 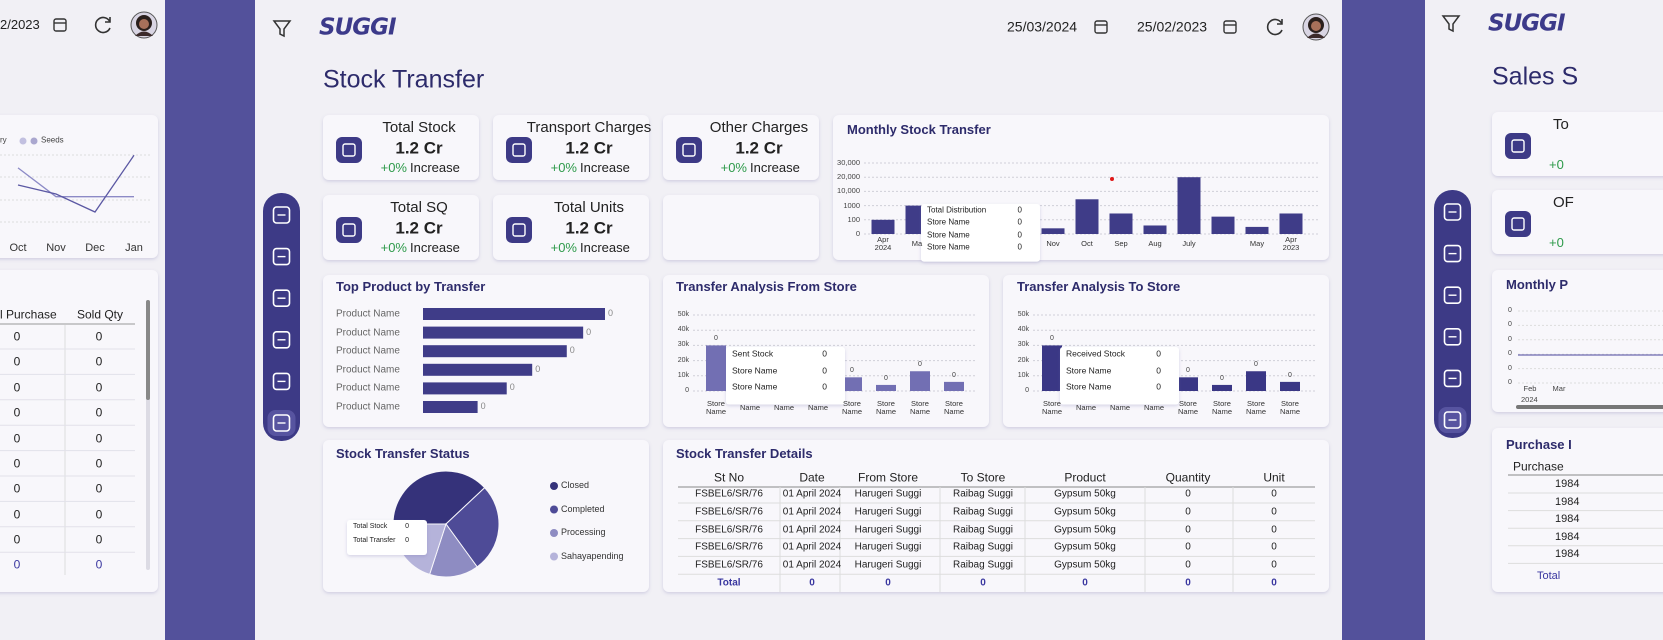 I want to click on table-total: 0, so click(x=812, y=583).